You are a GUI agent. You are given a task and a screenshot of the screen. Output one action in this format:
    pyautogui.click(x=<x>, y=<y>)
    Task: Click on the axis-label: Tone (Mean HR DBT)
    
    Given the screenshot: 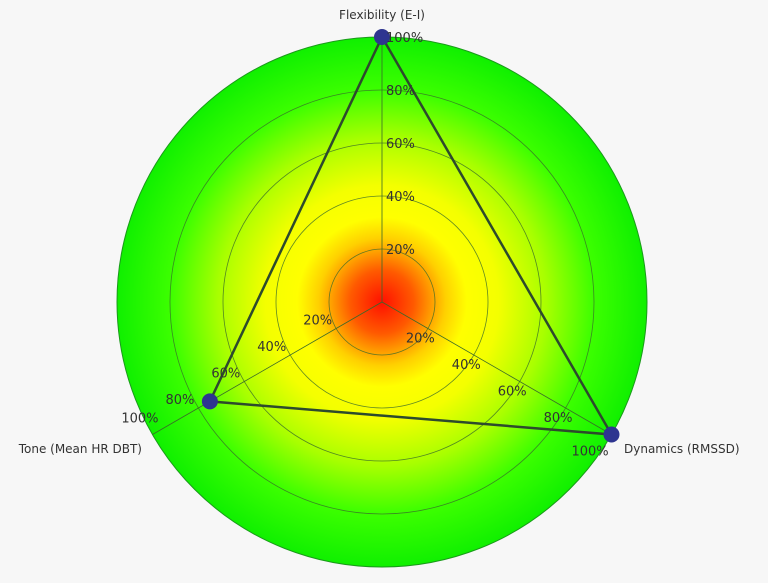 What is the action you would take?
    pyautogui.click(x=80, y=449)
    